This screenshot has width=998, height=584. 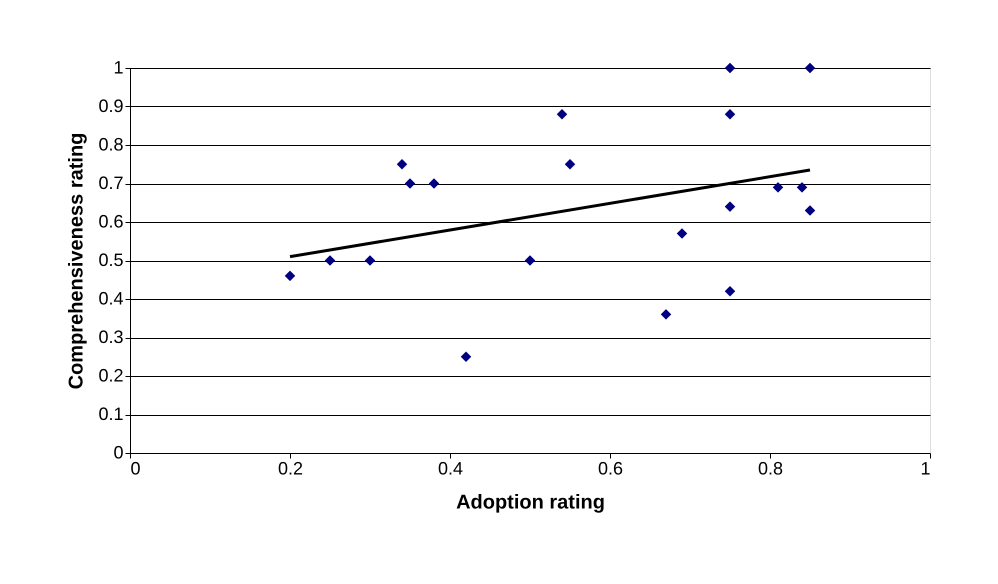 What do you see at coordinates (135, 468) in the screenshot?
I see `x-tick-label: 0` at bounding box center [135, 468].